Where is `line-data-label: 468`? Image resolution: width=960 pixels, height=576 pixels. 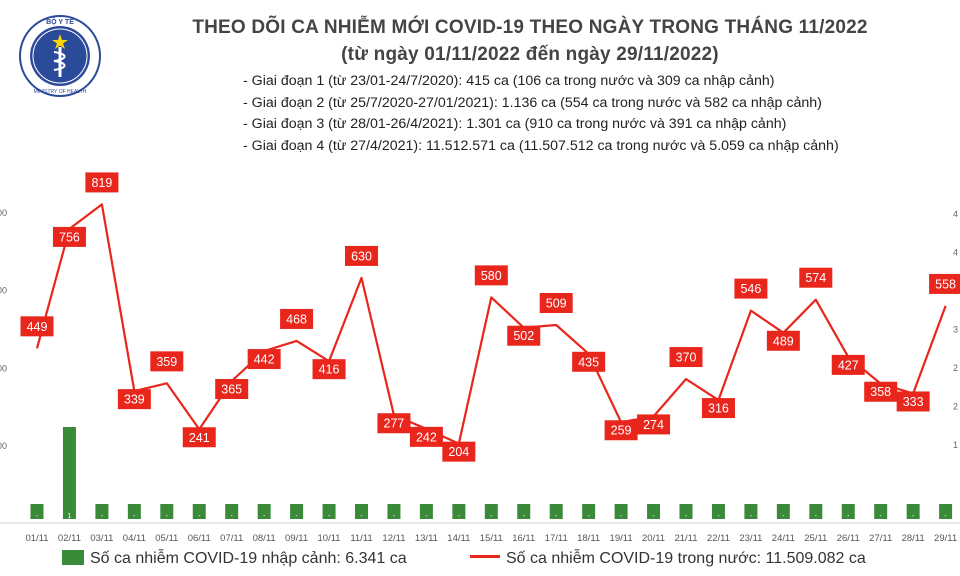 line-data-label: 468 is located at coordinates (297, 318).